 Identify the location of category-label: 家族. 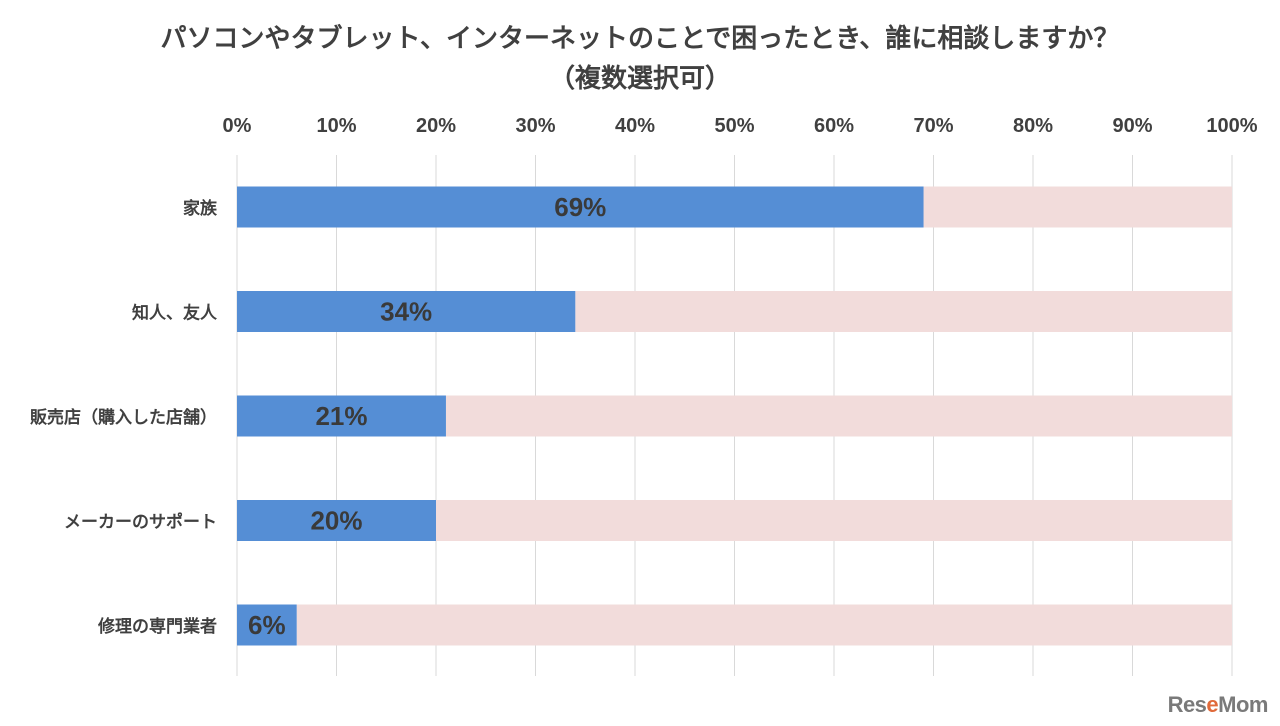
(200, 208).